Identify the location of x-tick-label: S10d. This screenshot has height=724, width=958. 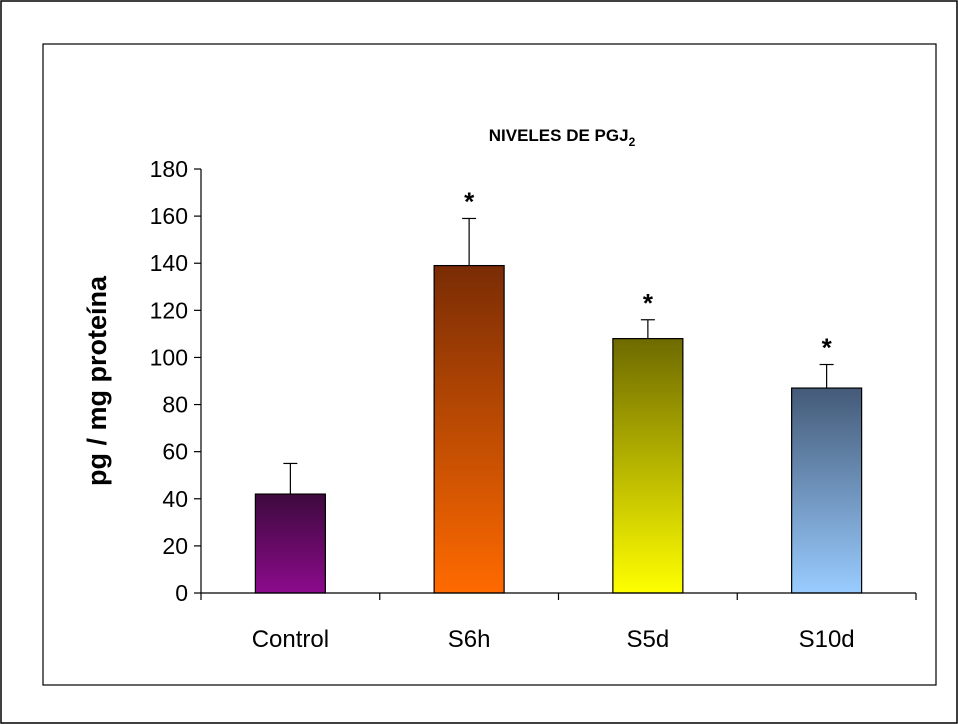
(827, 639).